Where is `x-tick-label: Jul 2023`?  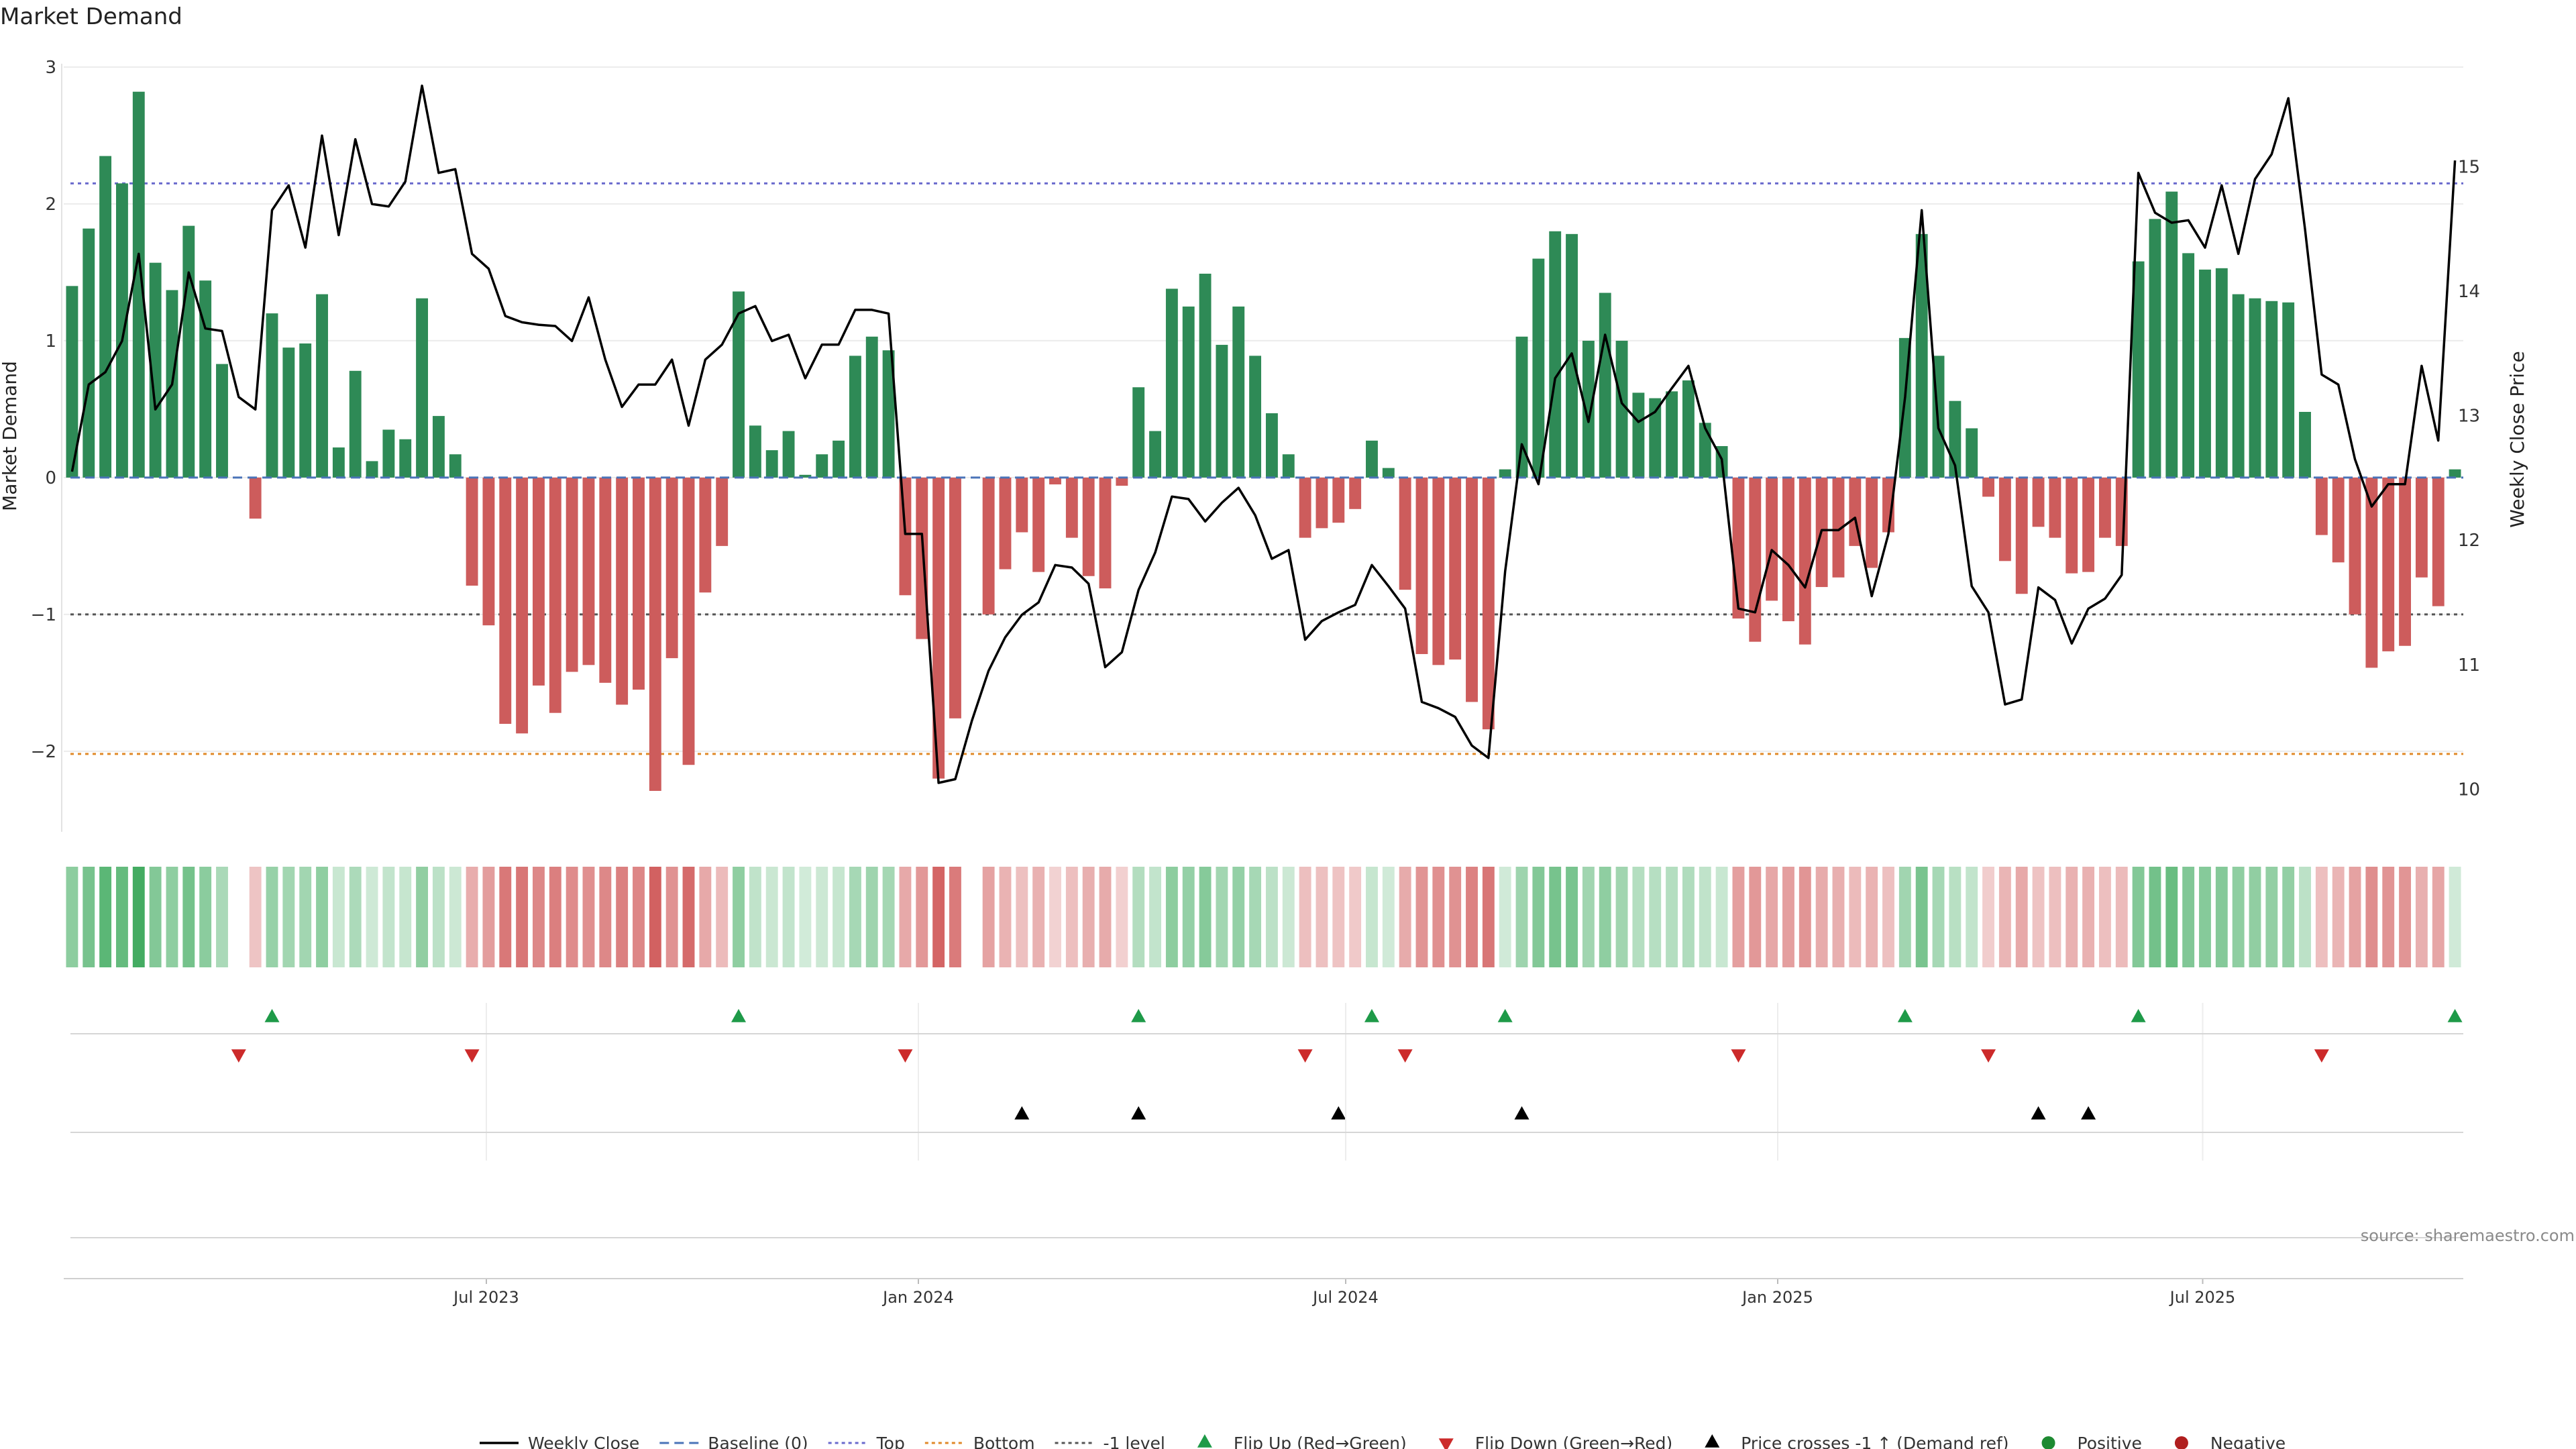
x-tick-label: Jul 2023 is located at coordinates (485, 1297).